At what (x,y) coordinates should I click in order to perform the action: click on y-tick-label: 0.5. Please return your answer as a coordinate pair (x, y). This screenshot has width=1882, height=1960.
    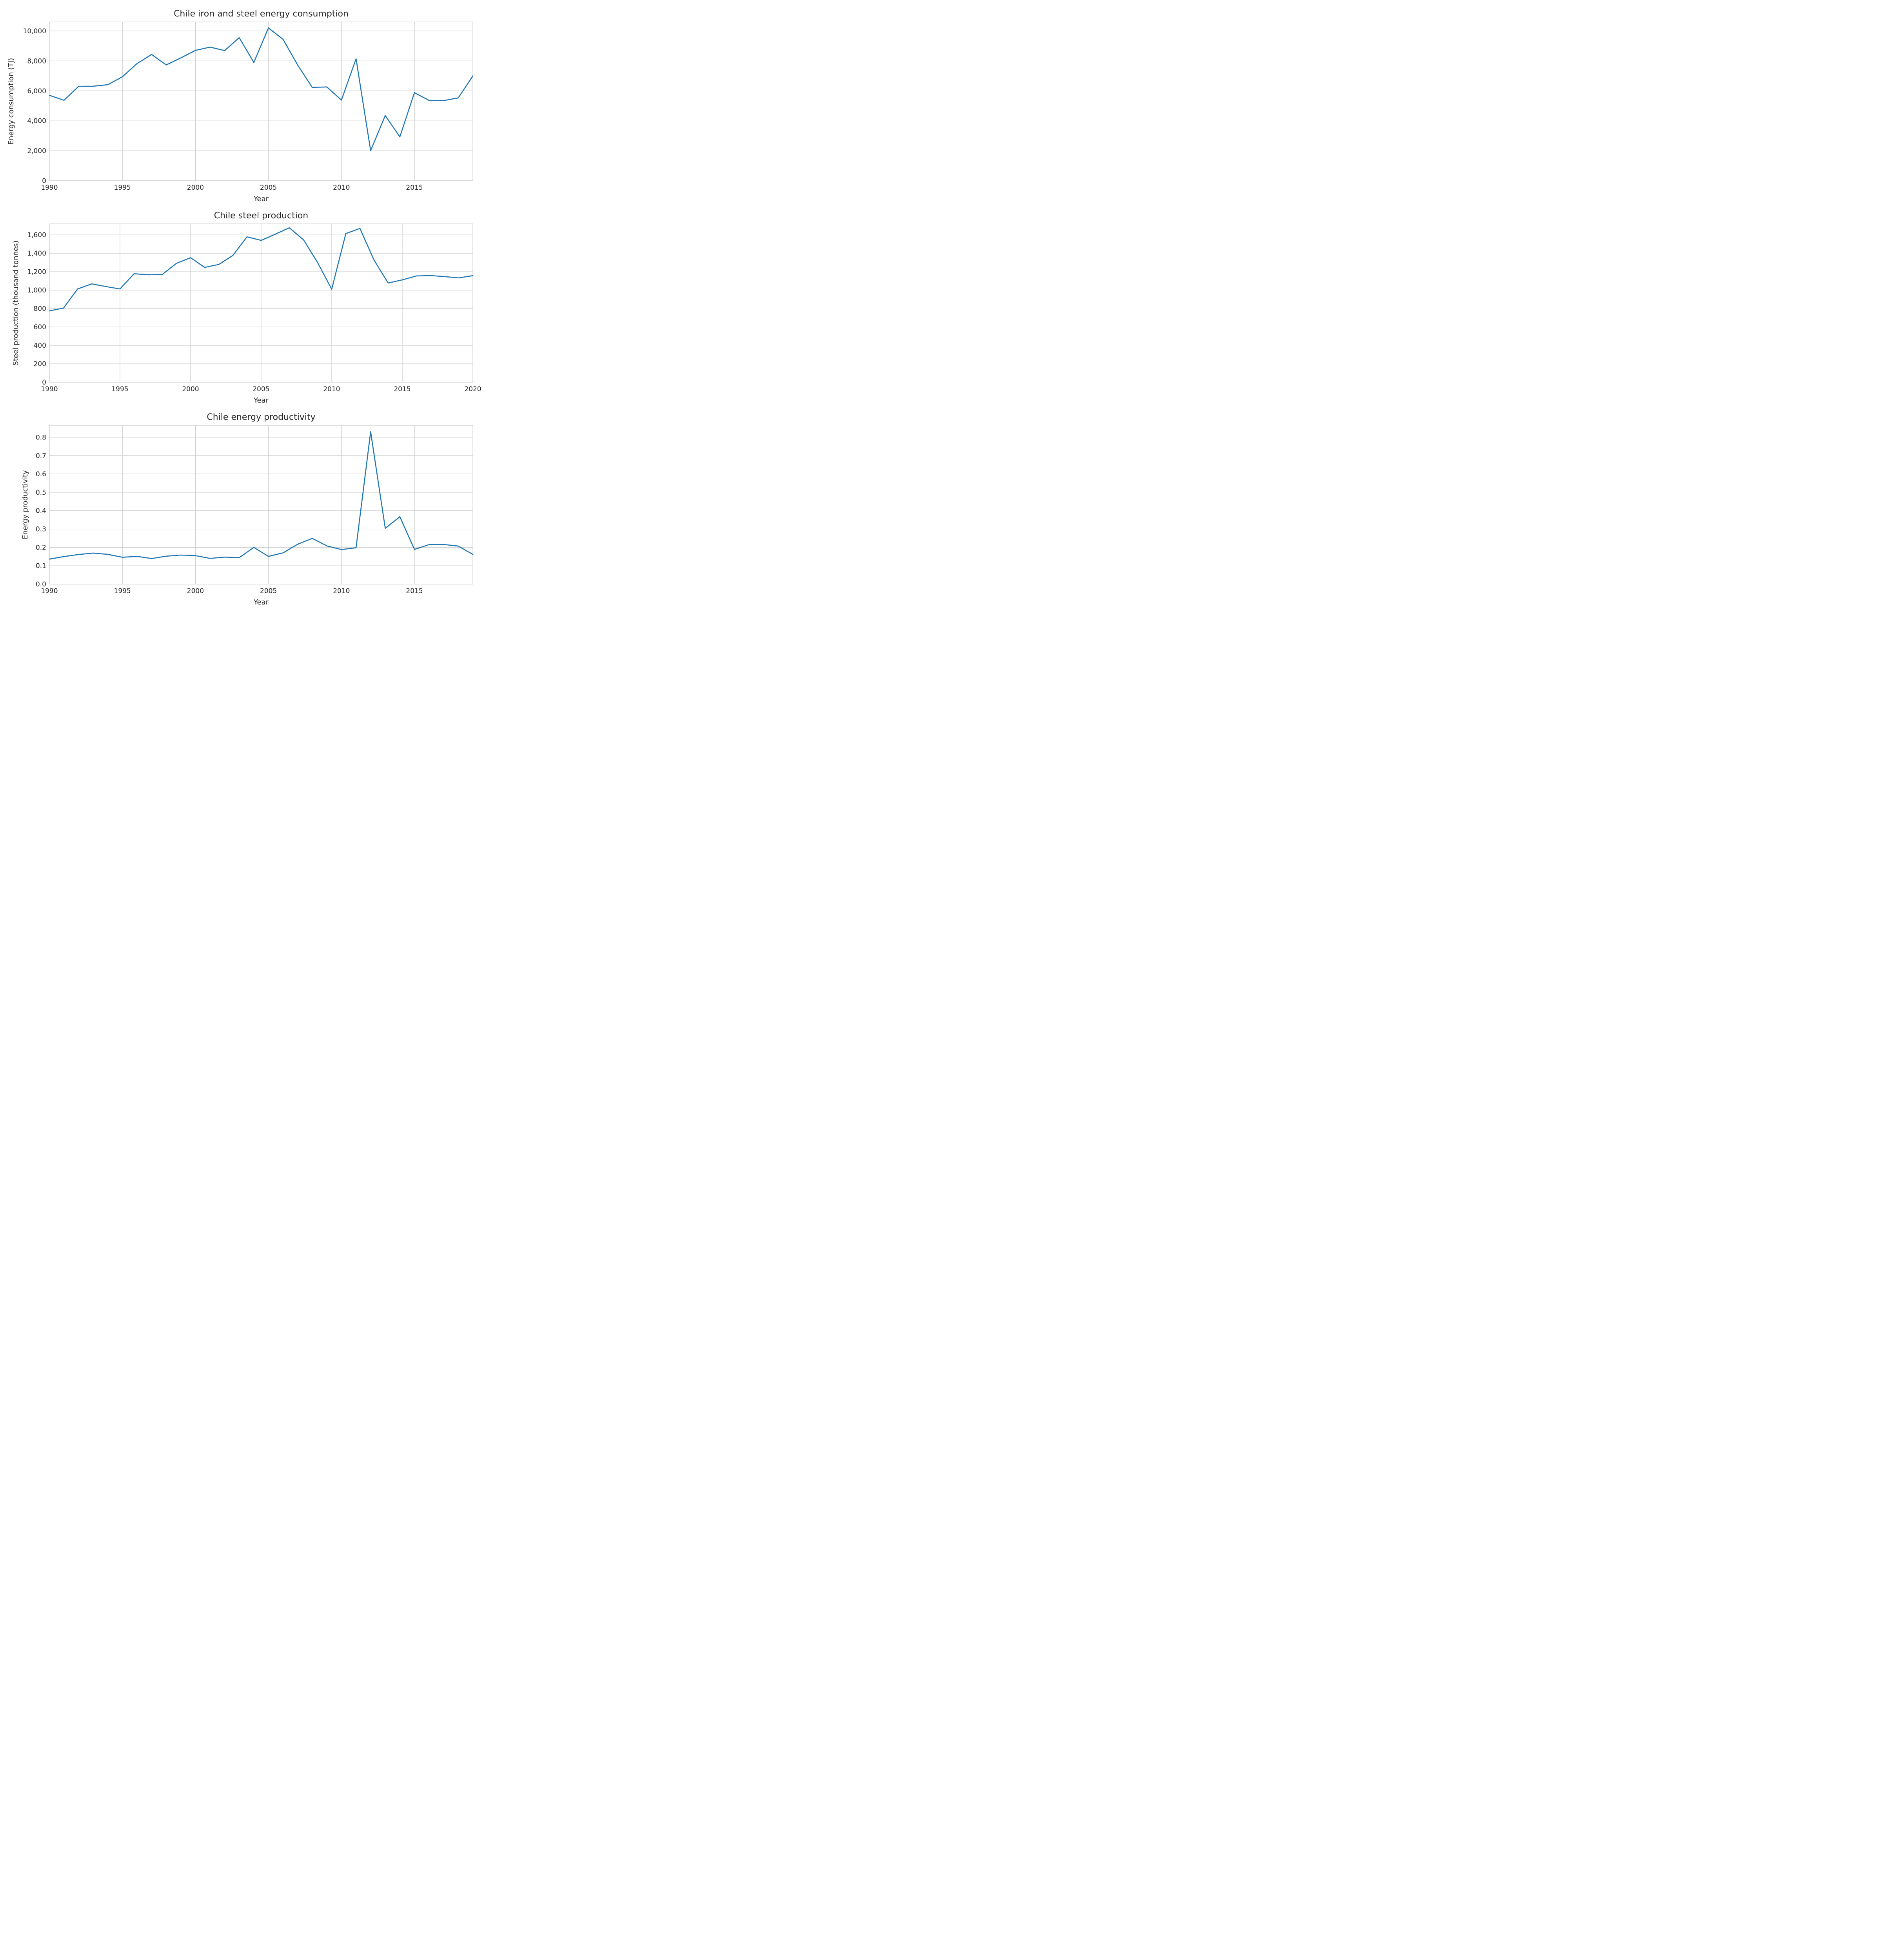
    Looking at the image, I should click on (41, 493).